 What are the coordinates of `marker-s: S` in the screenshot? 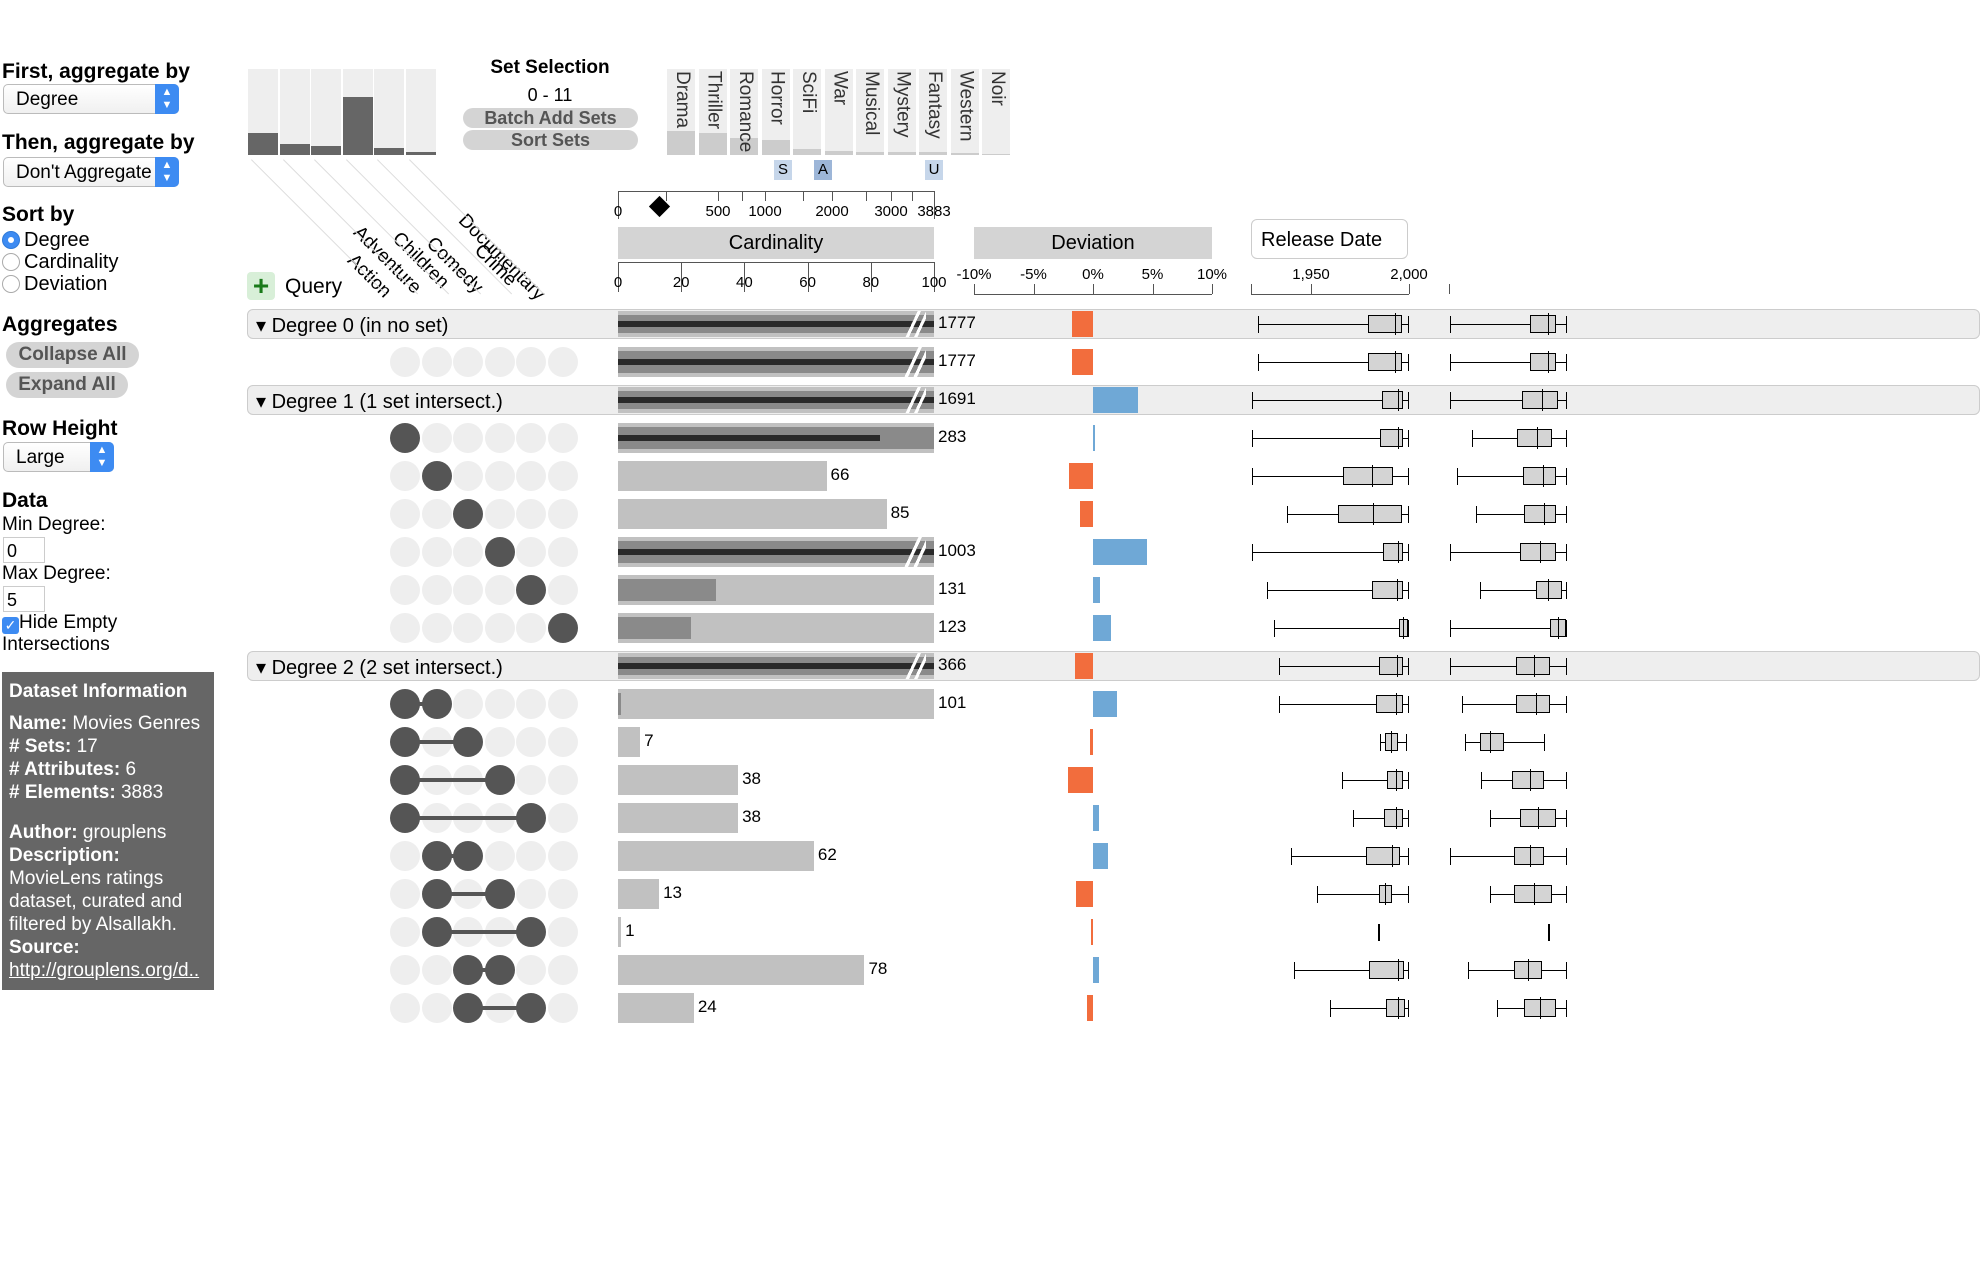 It's located at (783, 170).